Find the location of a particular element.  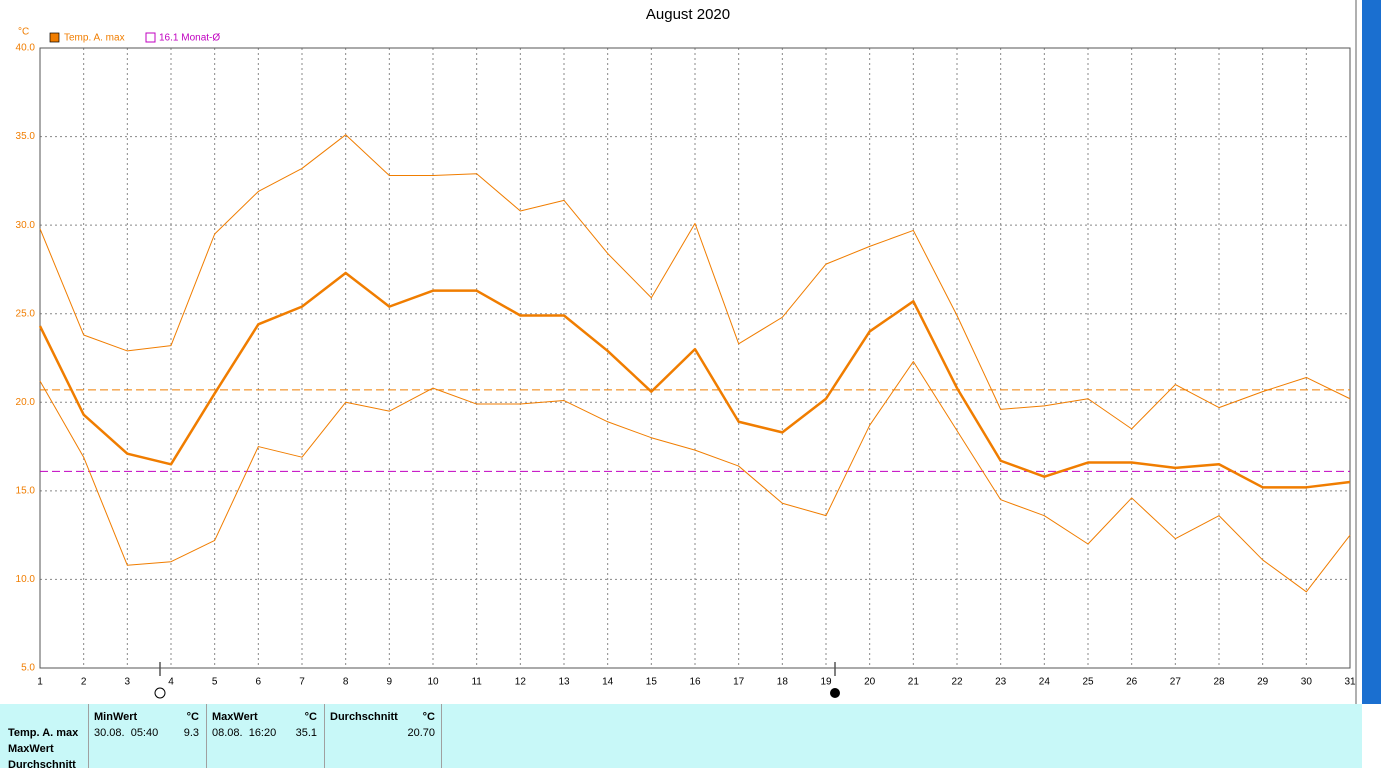

x-tick-label: 27 is located at coordinates (1176, 682).